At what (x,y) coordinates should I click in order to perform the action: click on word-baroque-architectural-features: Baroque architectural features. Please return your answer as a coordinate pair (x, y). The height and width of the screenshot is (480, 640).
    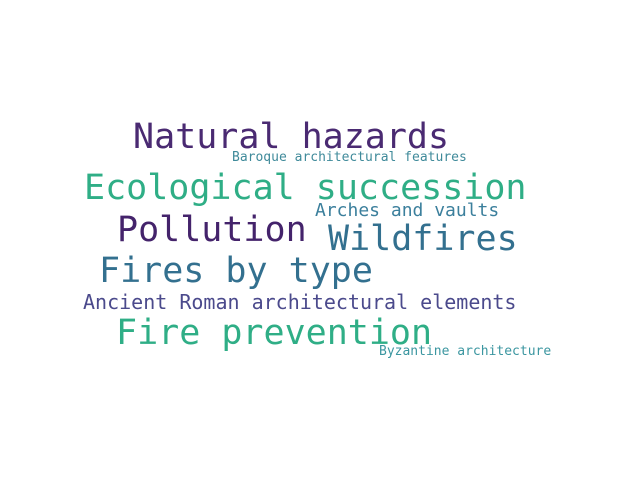
    Looking at the image, I should click on (349, 157).